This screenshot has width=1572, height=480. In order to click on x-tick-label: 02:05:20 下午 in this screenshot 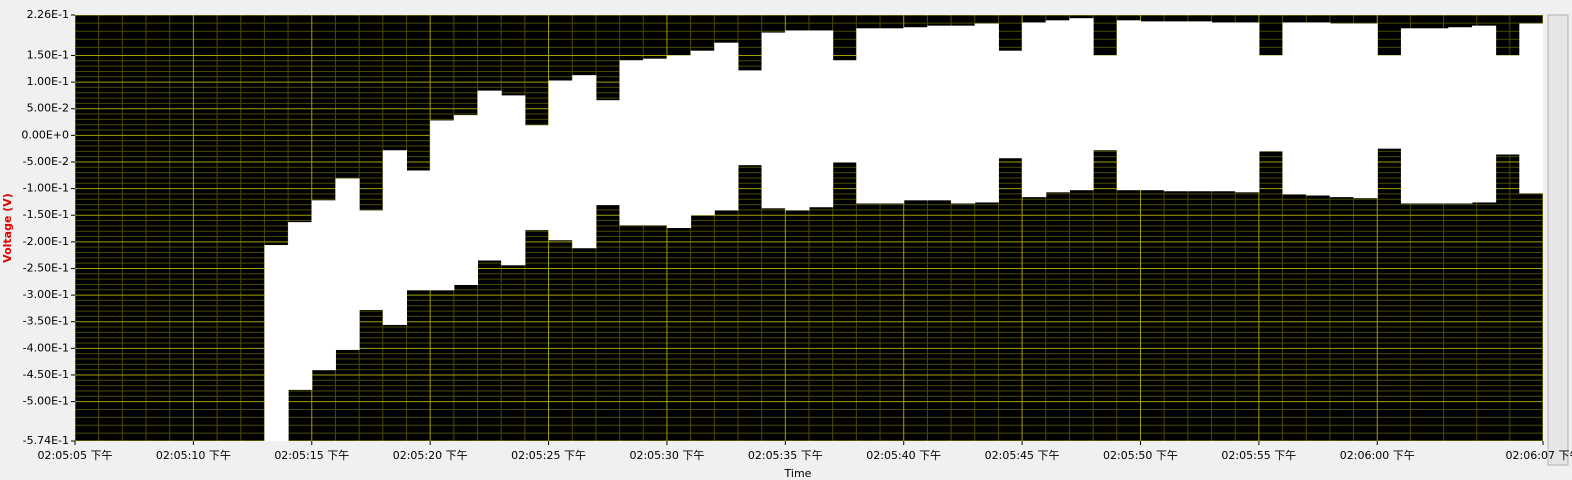, I will do `click(430, 455)`.